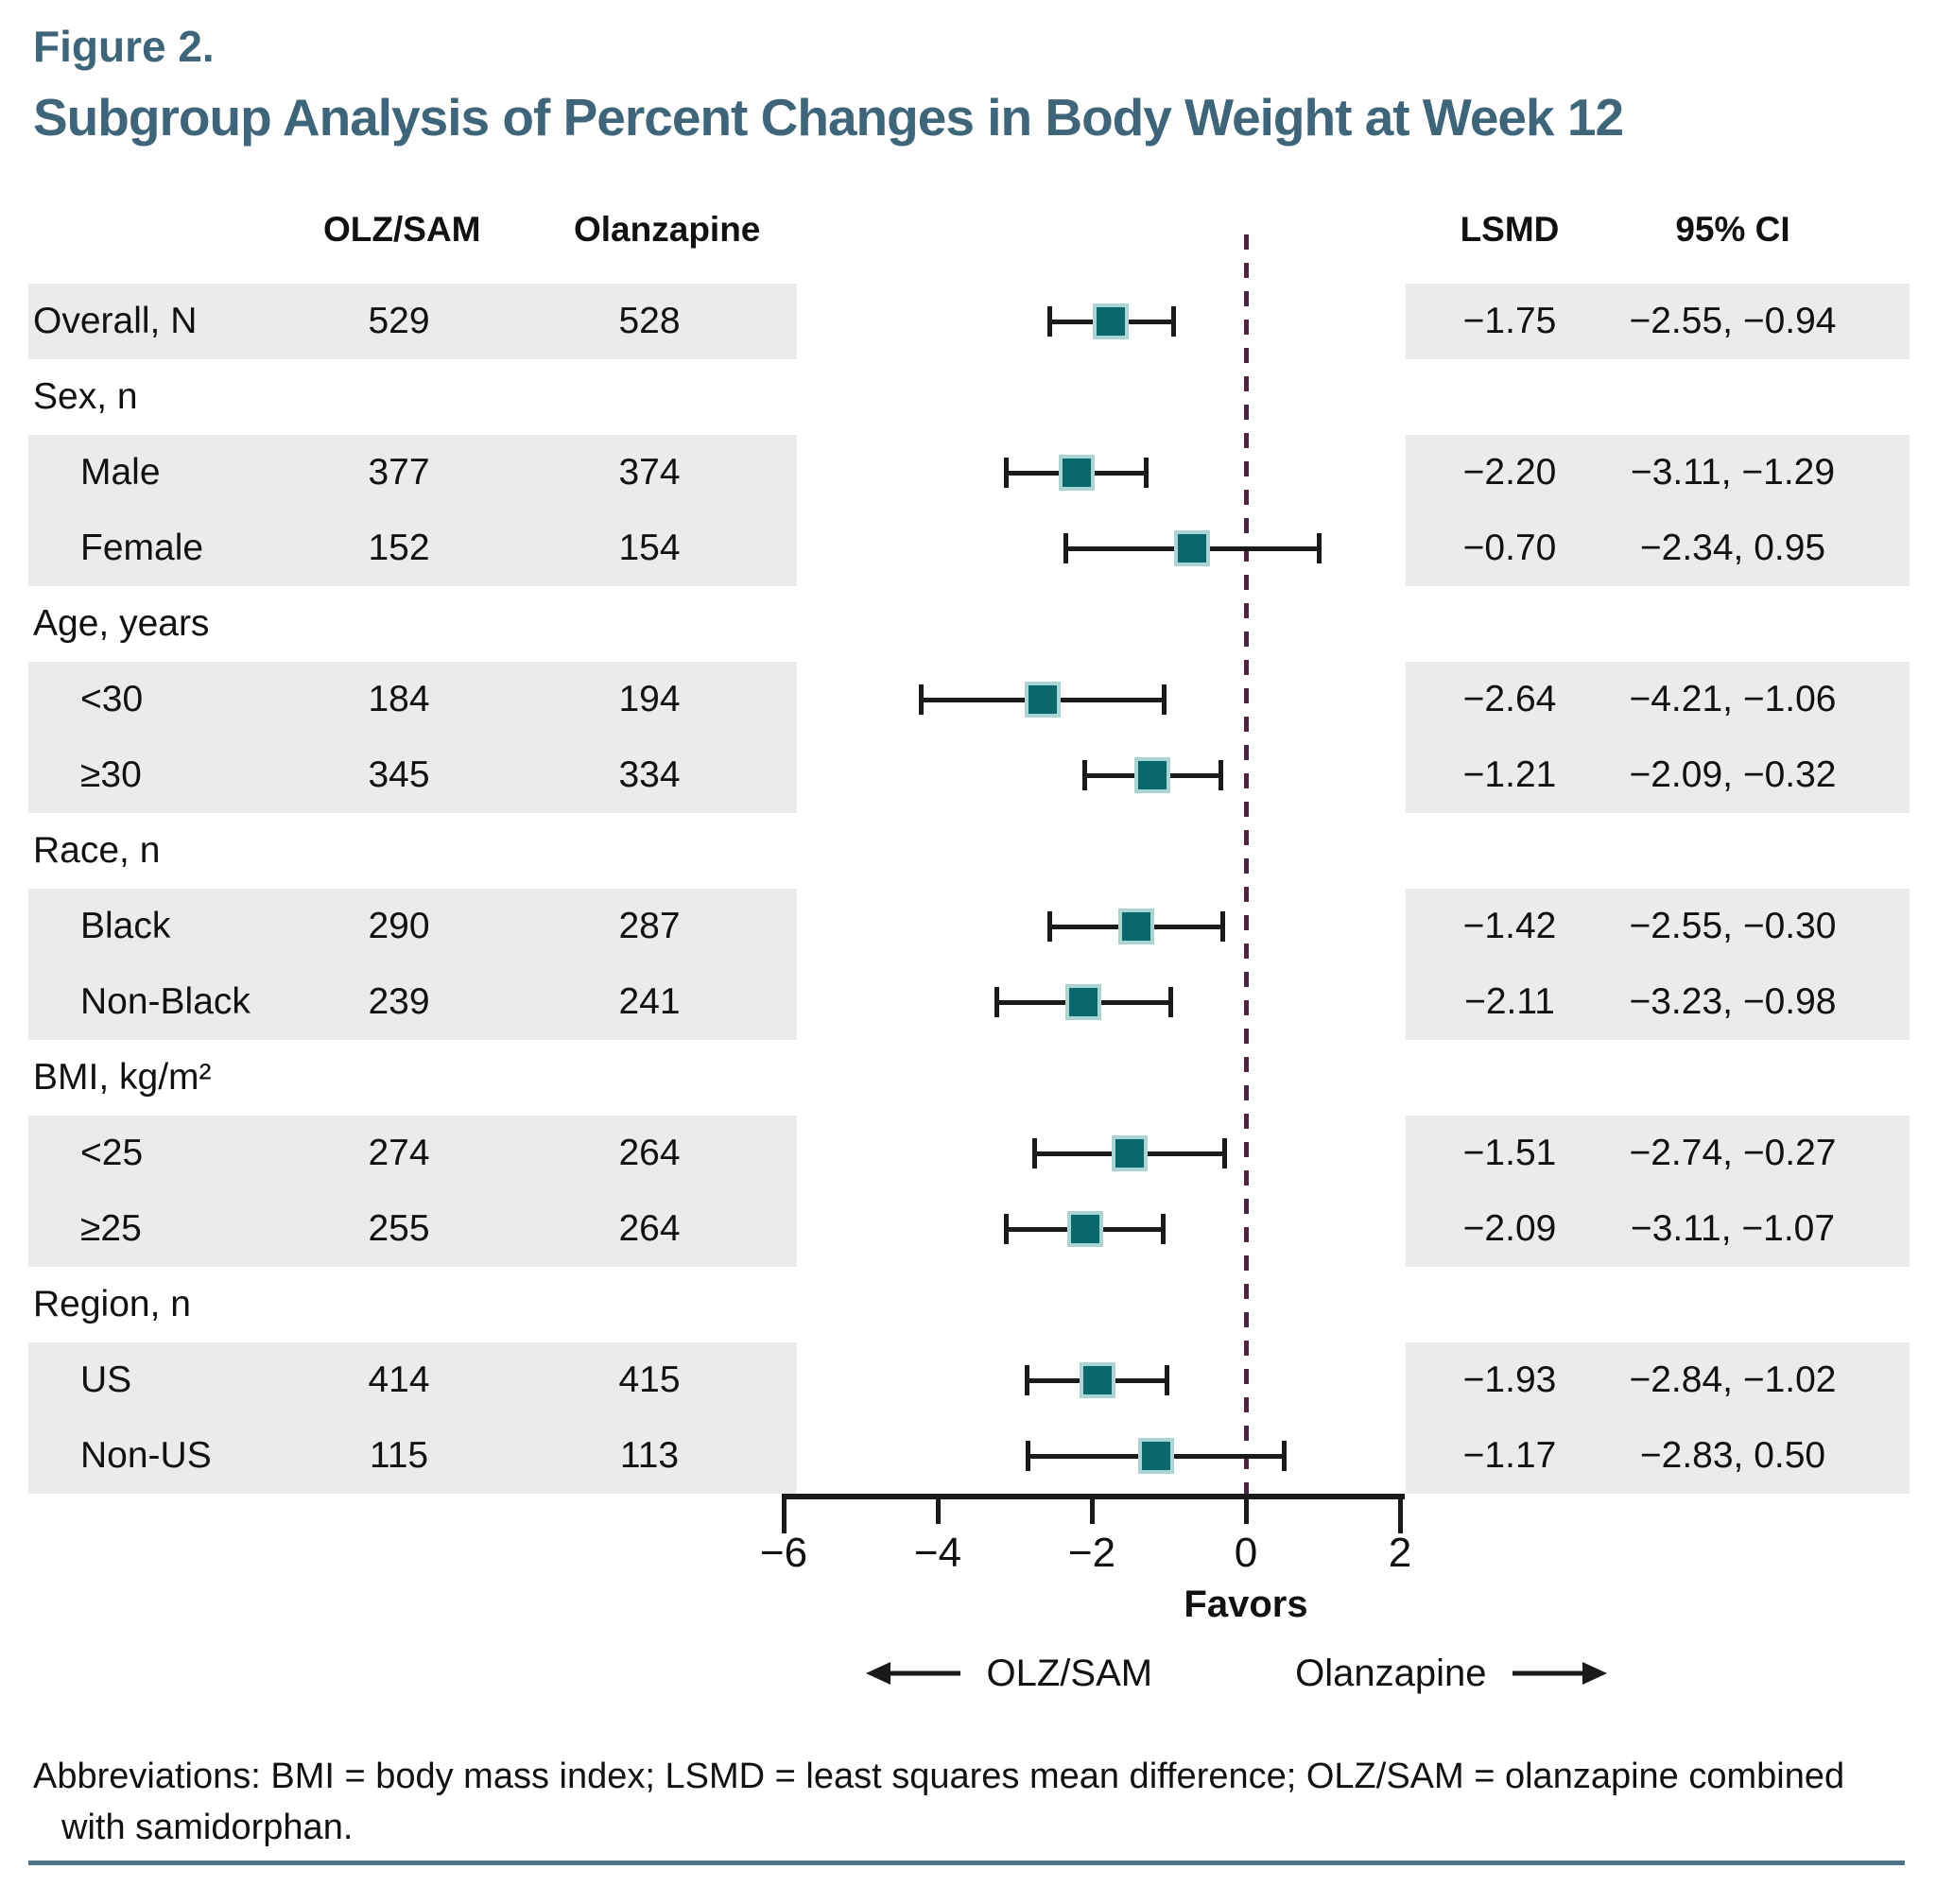 The width and height of the screenshot is (1936, 1904). Describe the element at coordinates (968, 1456) in the screenshot. I see `table-row: Non-US 115 113 −1.17 −2.83, 0.50` at that location.